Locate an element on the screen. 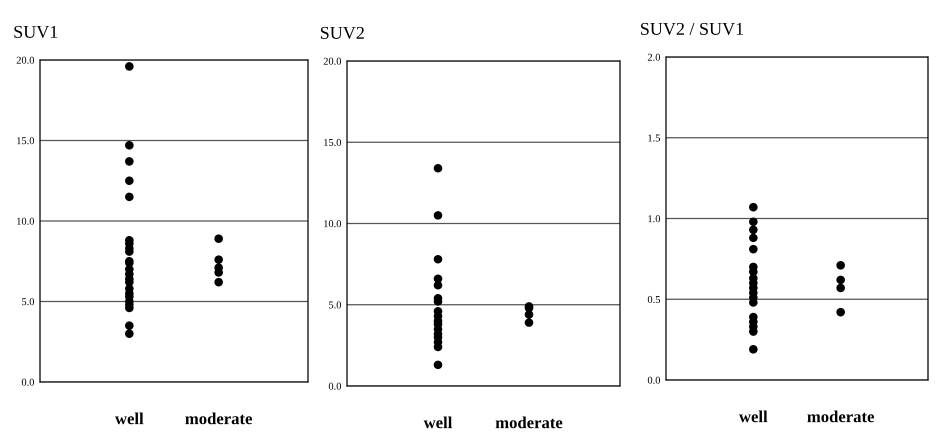 The width and height of the screenshot is (937, 442). chart-title: SUV2 is located at coordinates (342, 33).